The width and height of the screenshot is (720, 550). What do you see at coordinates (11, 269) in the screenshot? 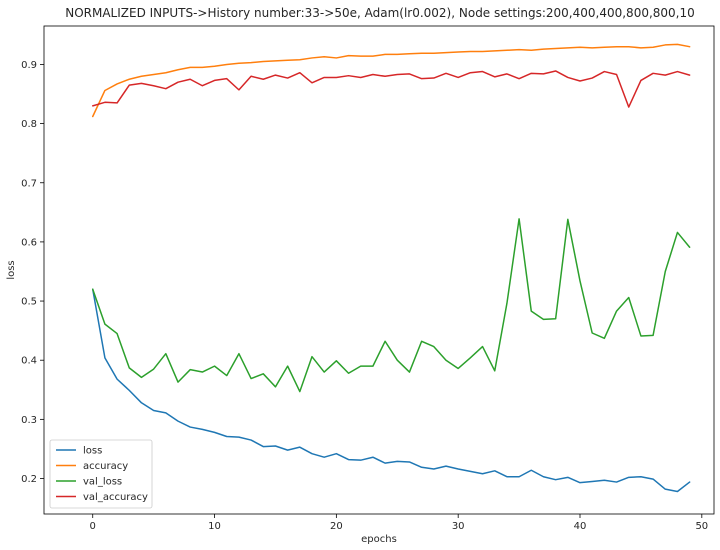
I see `y-axis-label: loss` at bounding box center [11, 269].